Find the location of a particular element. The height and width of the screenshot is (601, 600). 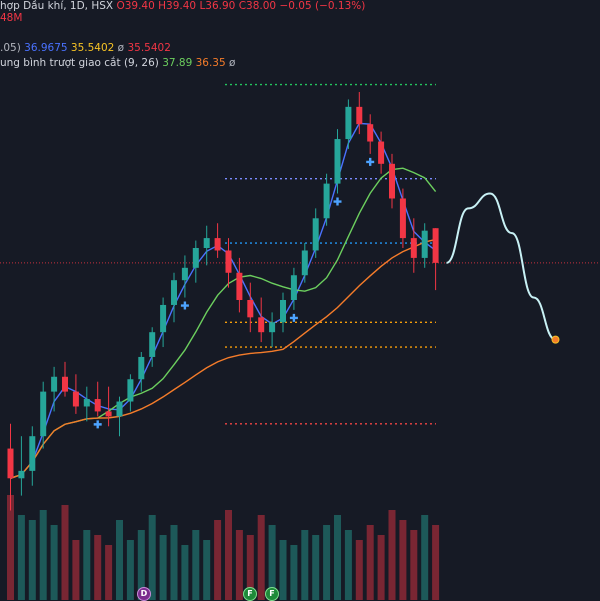

projection-curve is located at coordinates (501, 266).